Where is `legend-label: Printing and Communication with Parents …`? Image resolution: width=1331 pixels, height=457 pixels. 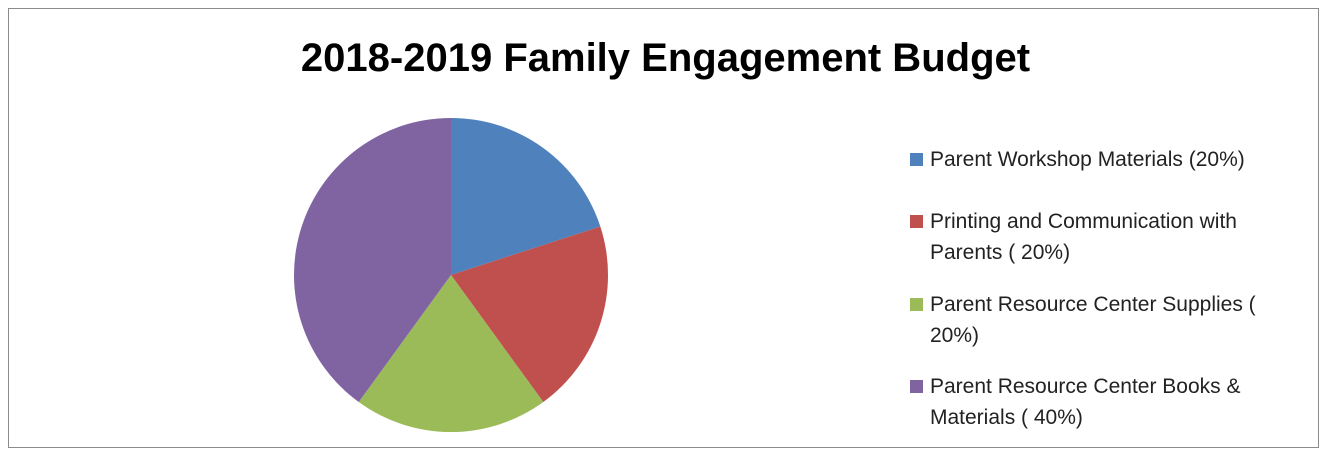
legend-label: Printing and Communication with Parents … is located at coordinates (1083, 237).